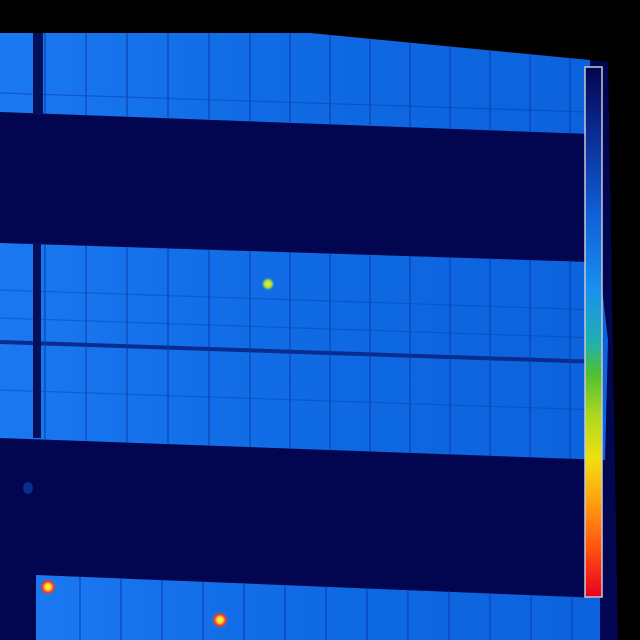 The width and height of the screenshot is (640, 640). I want to click on panel-row-2-gap, so click(37, 340).